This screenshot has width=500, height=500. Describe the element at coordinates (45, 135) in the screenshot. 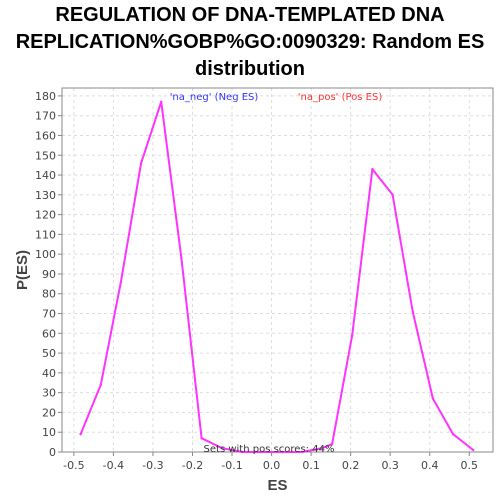

I see `y-tick-label: 160` at that location.